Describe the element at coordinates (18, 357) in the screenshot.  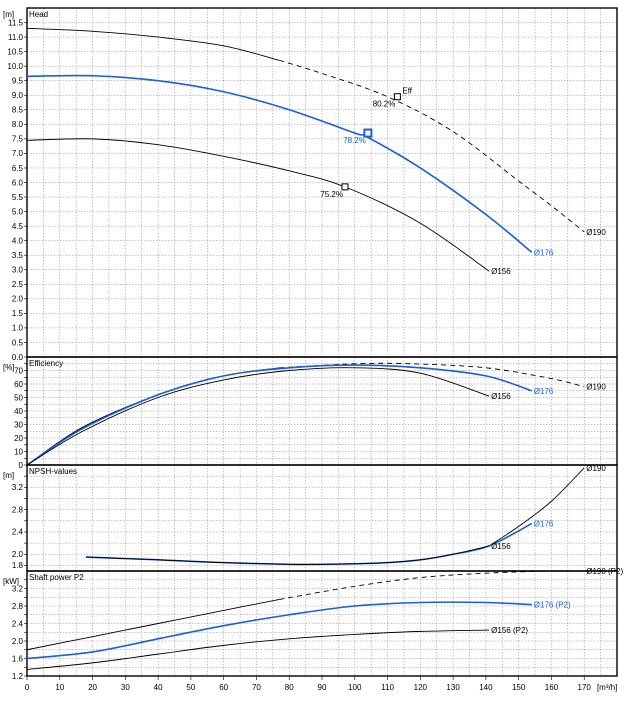
I see `y-tick-label: 0.0` at that location.